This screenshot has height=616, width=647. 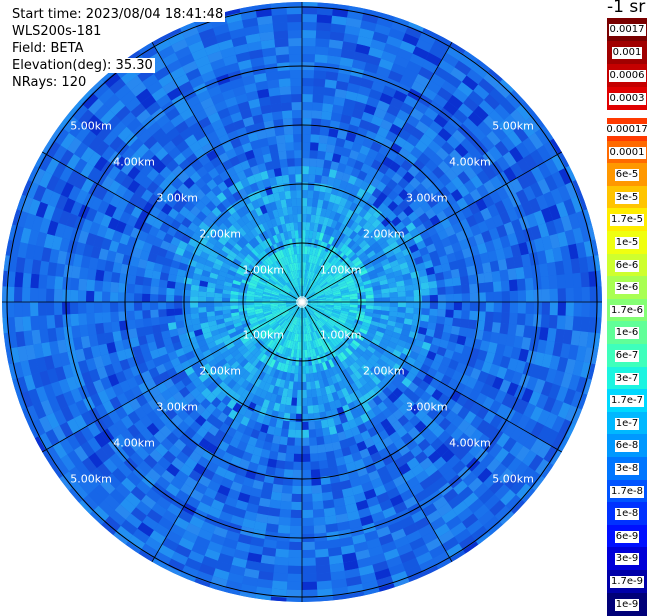 I want to click on range-label: 5.00km, so click(x=513, y=126).